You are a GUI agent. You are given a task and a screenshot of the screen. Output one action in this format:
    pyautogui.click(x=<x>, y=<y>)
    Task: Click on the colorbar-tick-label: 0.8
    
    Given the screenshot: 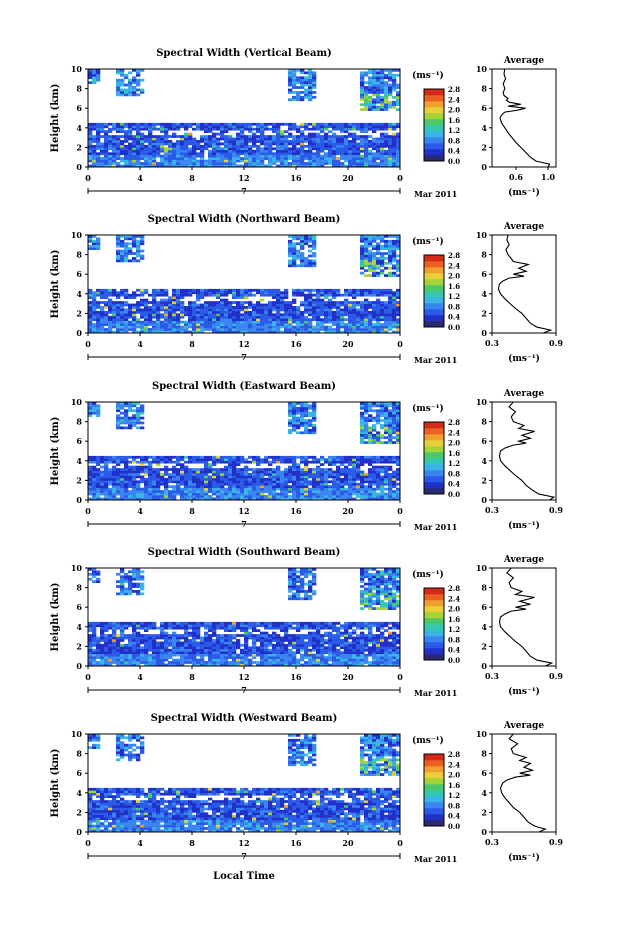 What is the action you would take?
    pyautogui.click(x=454, y=306)
    